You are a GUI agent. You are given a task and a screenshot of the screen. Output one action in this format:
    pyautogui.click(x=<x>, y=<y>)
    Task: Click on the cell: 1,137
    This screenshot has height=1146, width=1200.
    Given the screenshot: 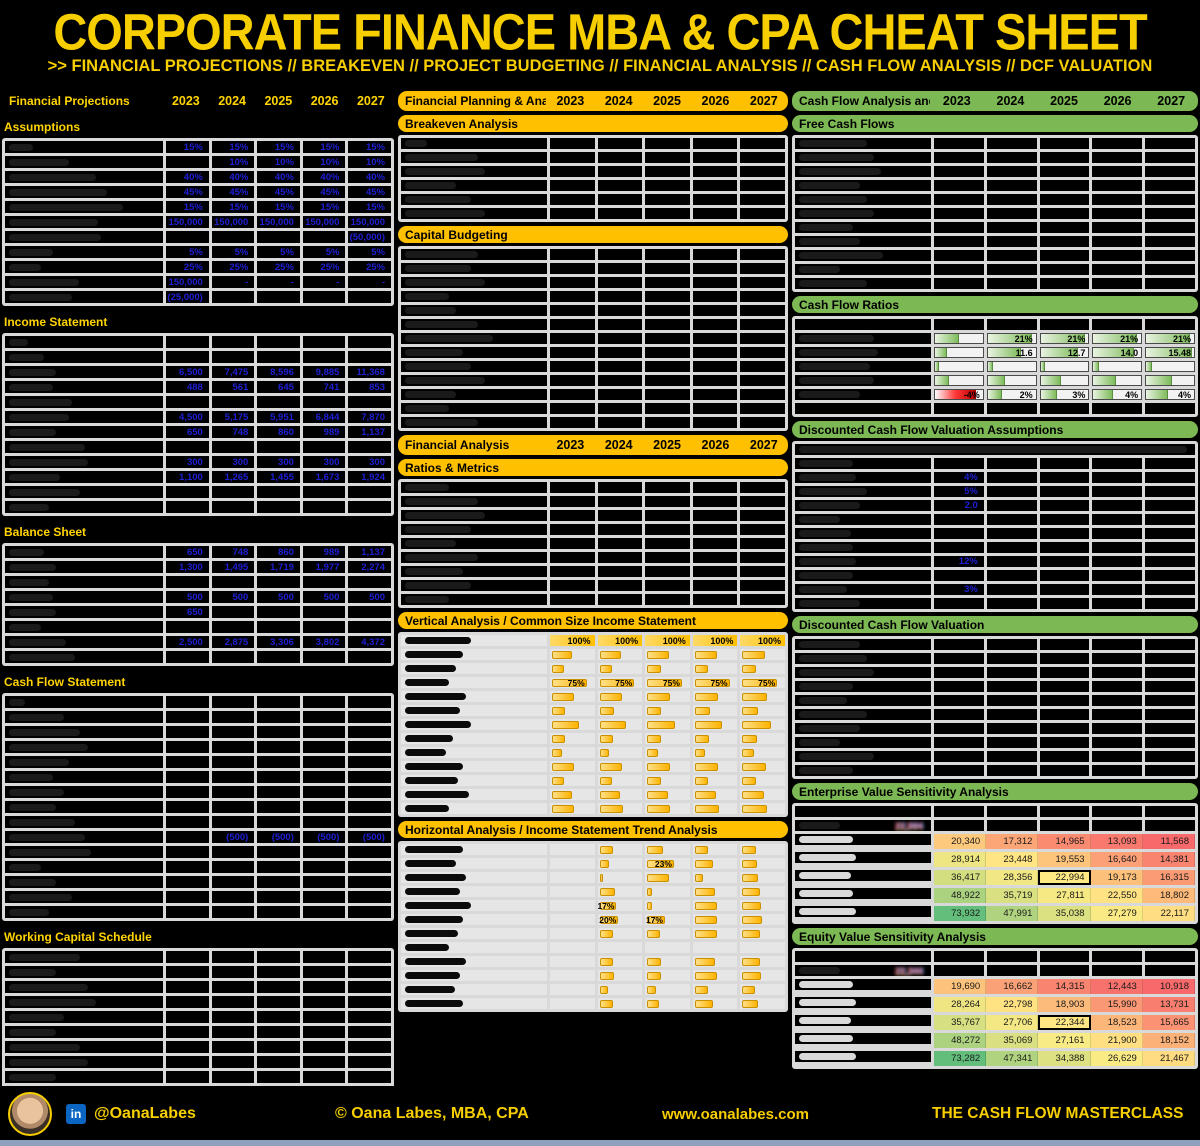 What is the action you would take?
    pyautogui.click(x=369, y=432)
    